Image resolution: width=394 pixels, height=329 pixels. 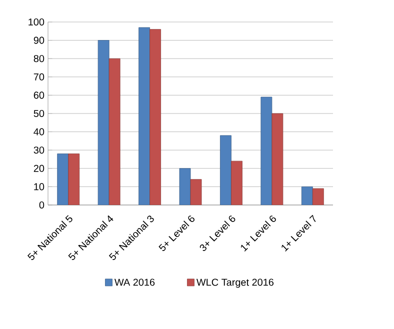 What do you see at coordinates (39, 95) in the screenshot?
I see `y-tick-label: 60` at bounding box center [39, 95].